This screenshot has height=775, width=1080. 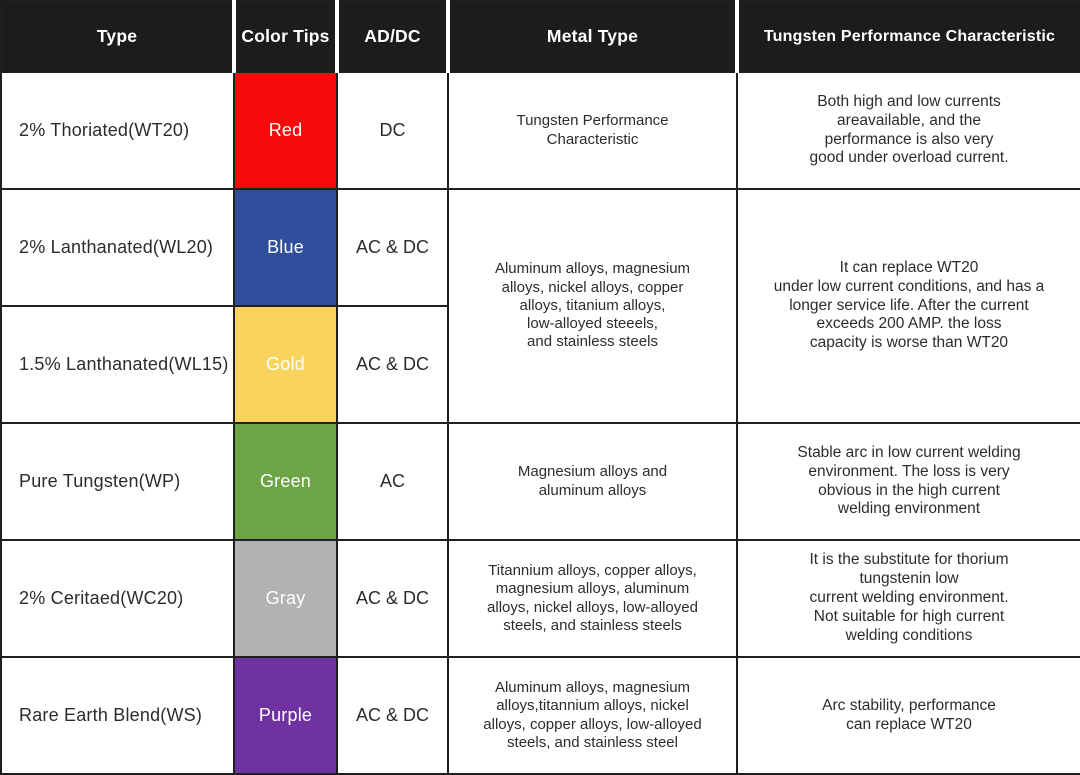 What do you see at coordinates (592, 130) in the screenshot?
I see `metal-type-cell-wt20: Tungsten Performance Characteristic` at bounding box center [592, 130].